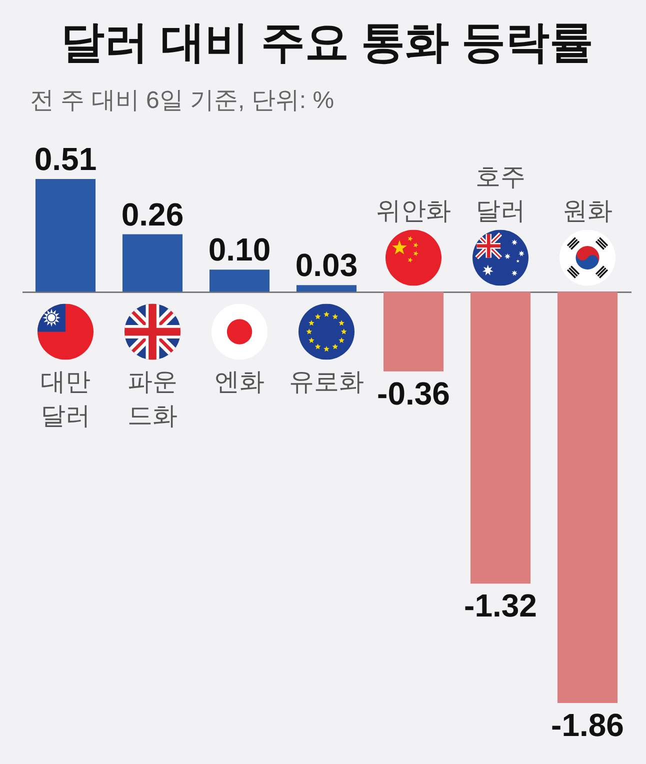 This screenshot has height=764, width=646. I want to click on x-tick-label: 엔화, so click(239, 382).